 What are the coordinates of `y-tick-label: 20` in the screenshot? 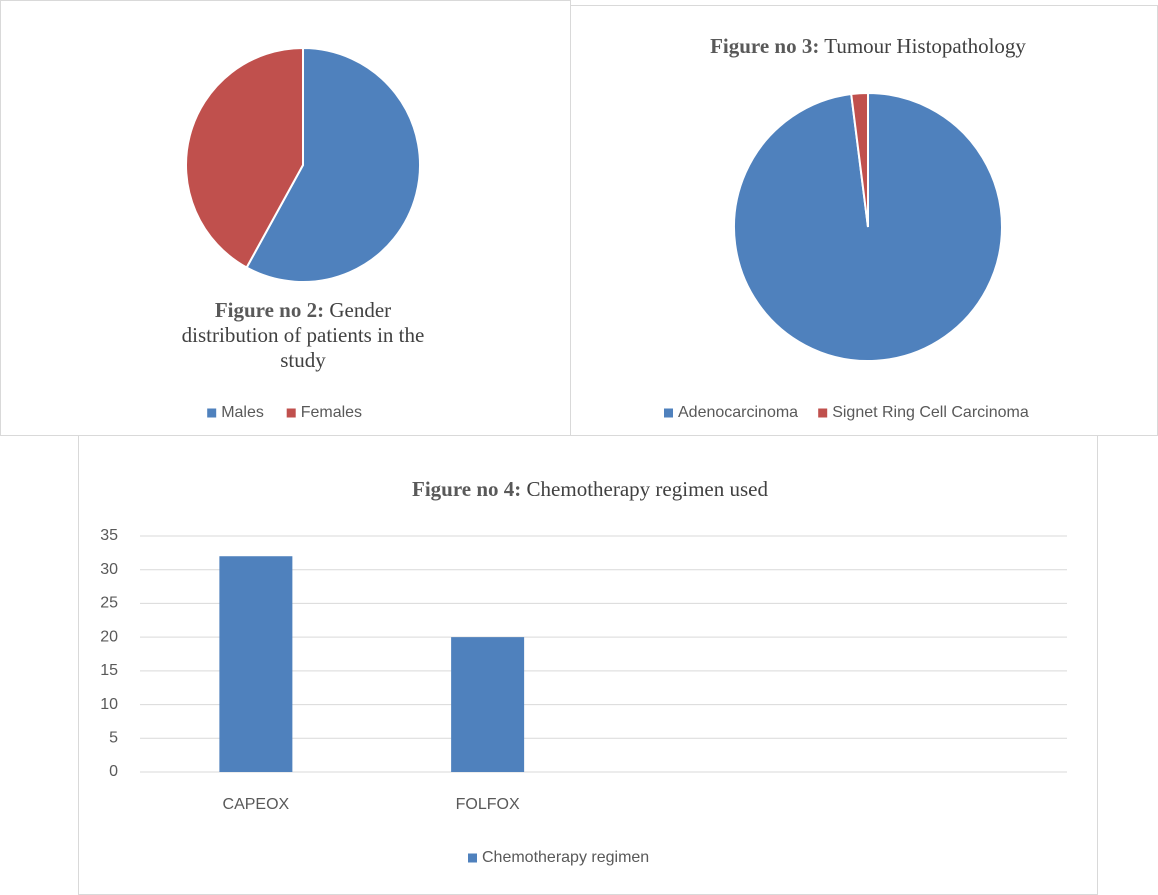 It's located at (109, 636).